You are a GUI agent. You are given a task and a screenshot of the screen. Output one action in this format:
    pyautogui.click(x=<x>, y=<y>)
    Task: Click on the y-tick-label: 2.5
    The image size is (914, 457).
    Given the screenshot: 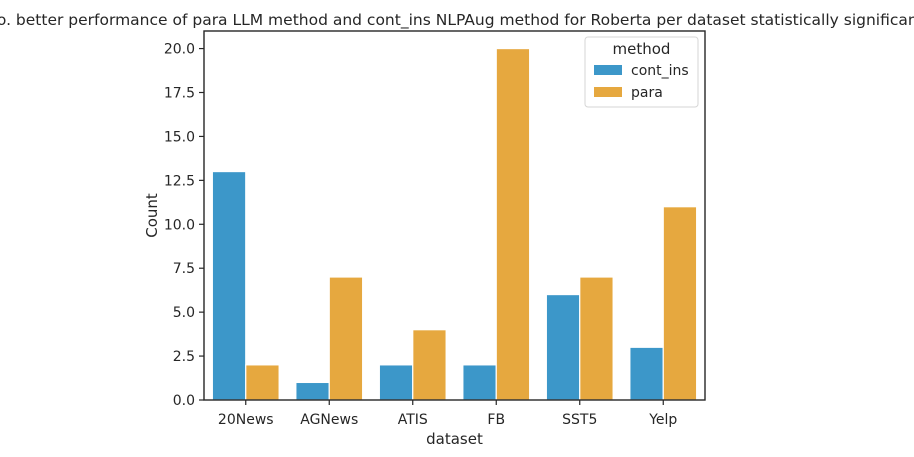 What is the action you would take?
    pyautogui.click(x=184, y=357)
    